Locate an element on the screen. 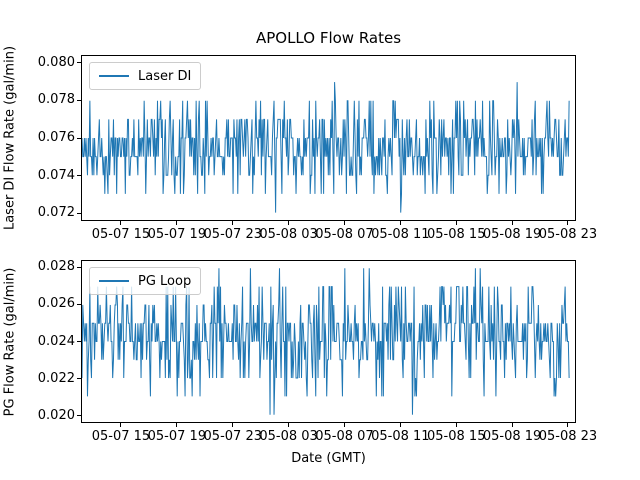 The height and width of the screenshot is (480, 640). y-tick-label: 0.074 is located at coordinates (56, 175).